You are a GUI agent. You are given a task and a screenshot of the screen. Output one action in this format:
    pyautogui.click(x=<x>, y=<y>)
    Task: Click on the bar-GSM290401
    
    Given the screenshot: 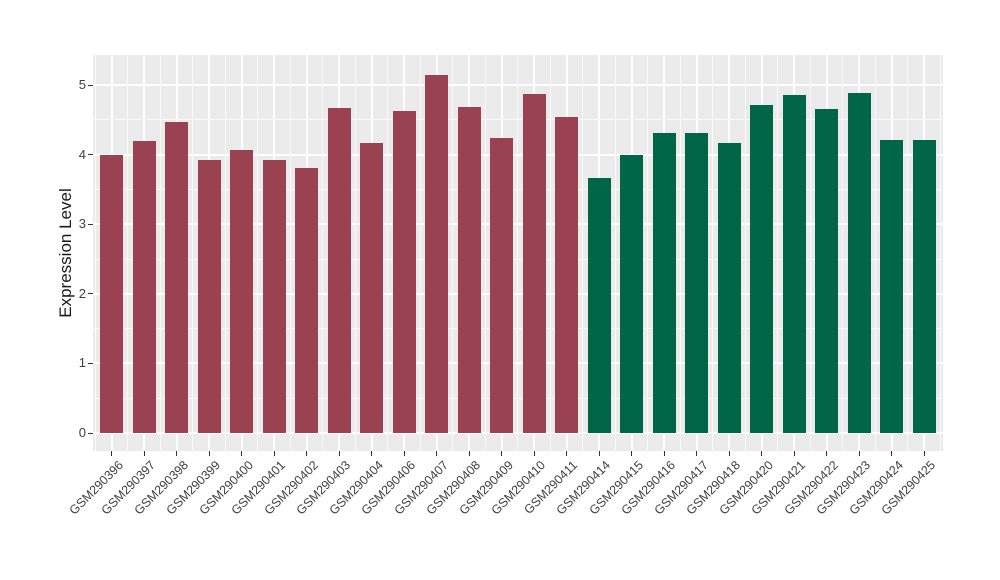 What is the action you would take?
    pyautogui.click(x=274, y=296)
    